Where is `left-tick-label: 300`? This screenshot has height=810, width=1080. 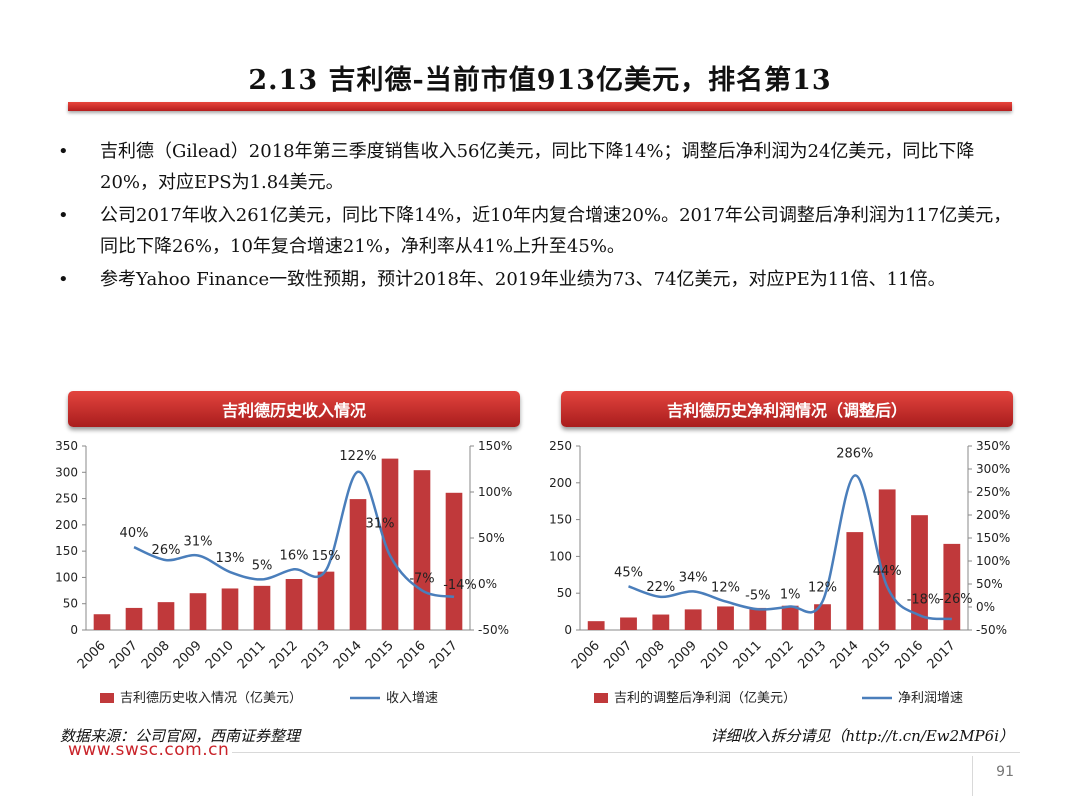
left-tick-label: 300 is located at coordinates (66, 472).